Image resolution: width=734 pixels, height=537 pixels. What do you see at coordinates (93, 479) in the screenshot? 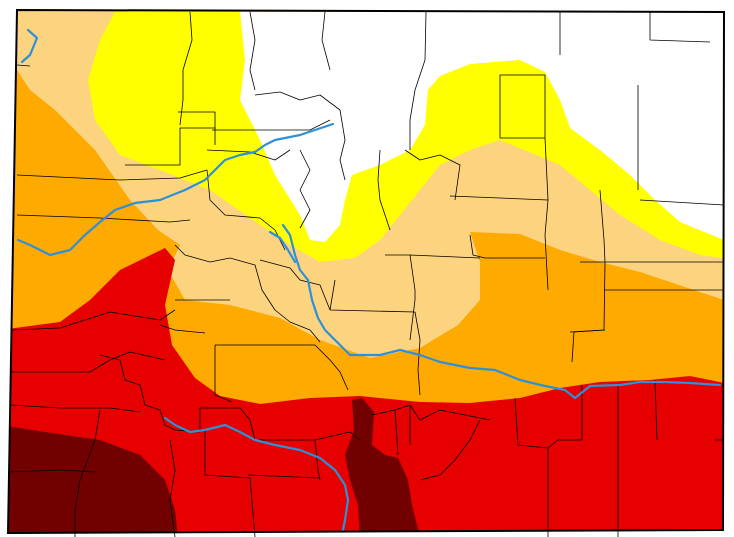
I see `zone-d4-exceptional-southwest` at bounding box center [93, 479].